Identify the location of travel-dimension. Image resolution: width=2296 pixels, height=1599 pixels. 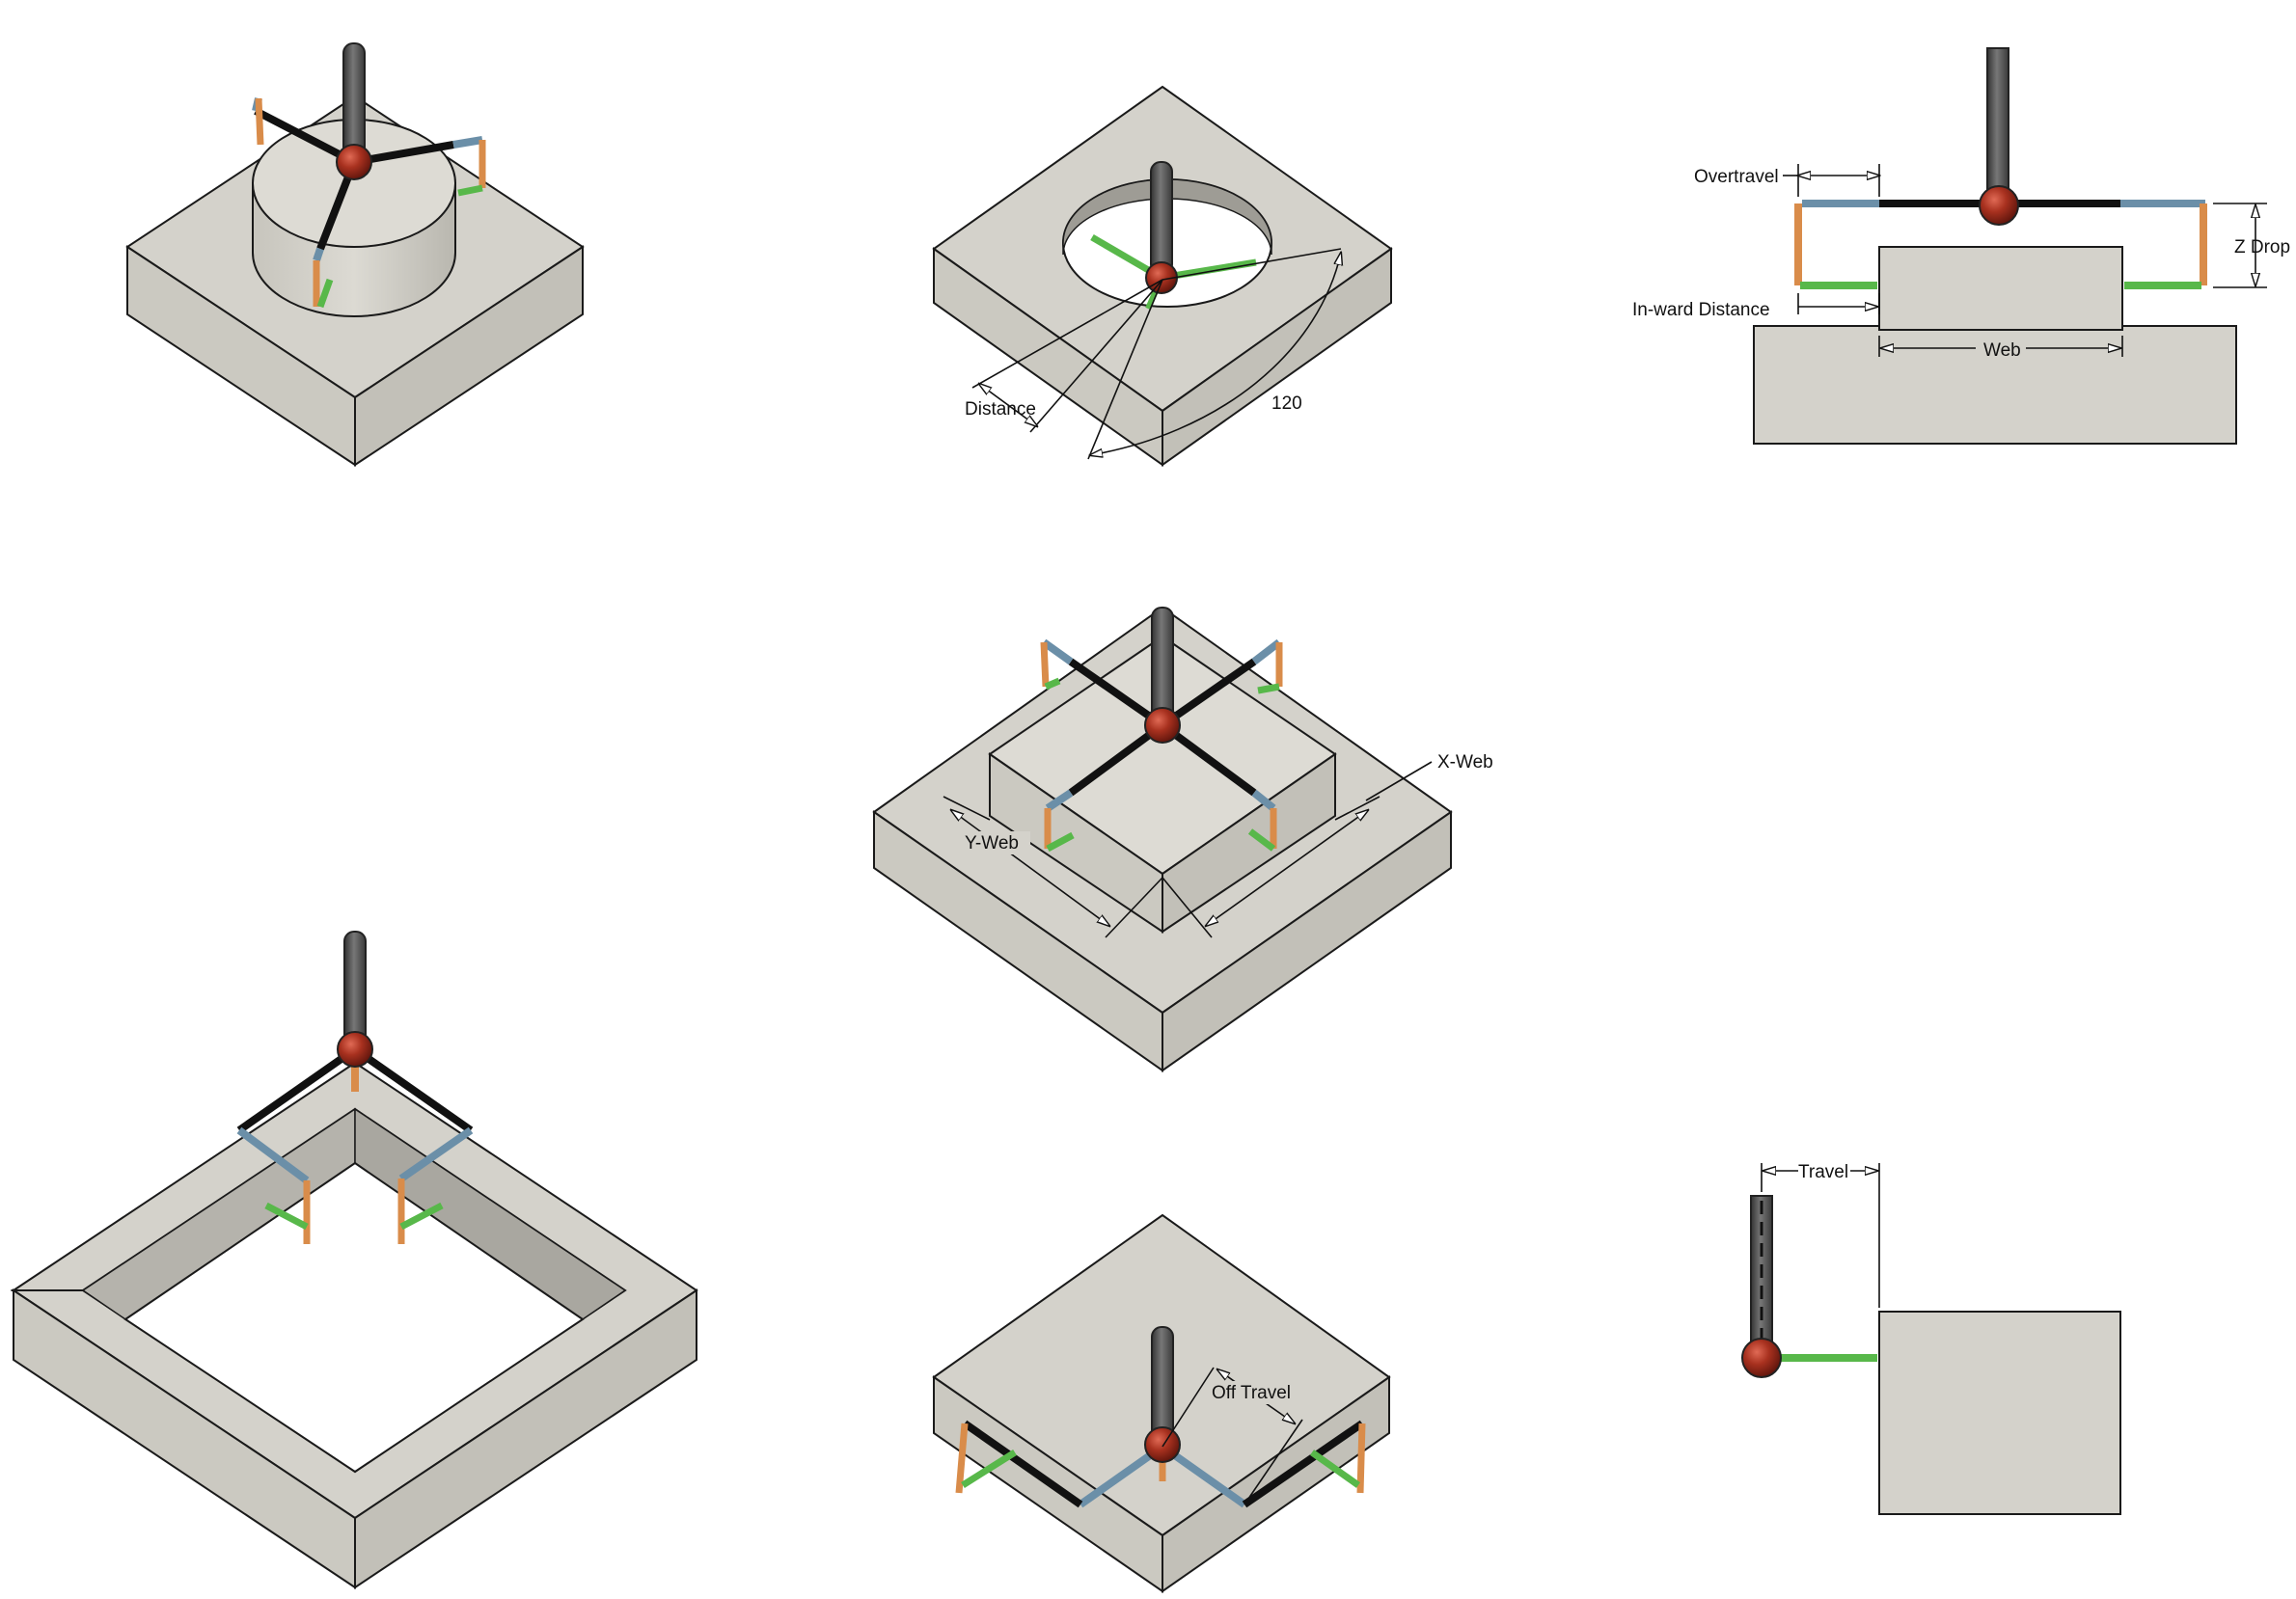
(1821, 1235).